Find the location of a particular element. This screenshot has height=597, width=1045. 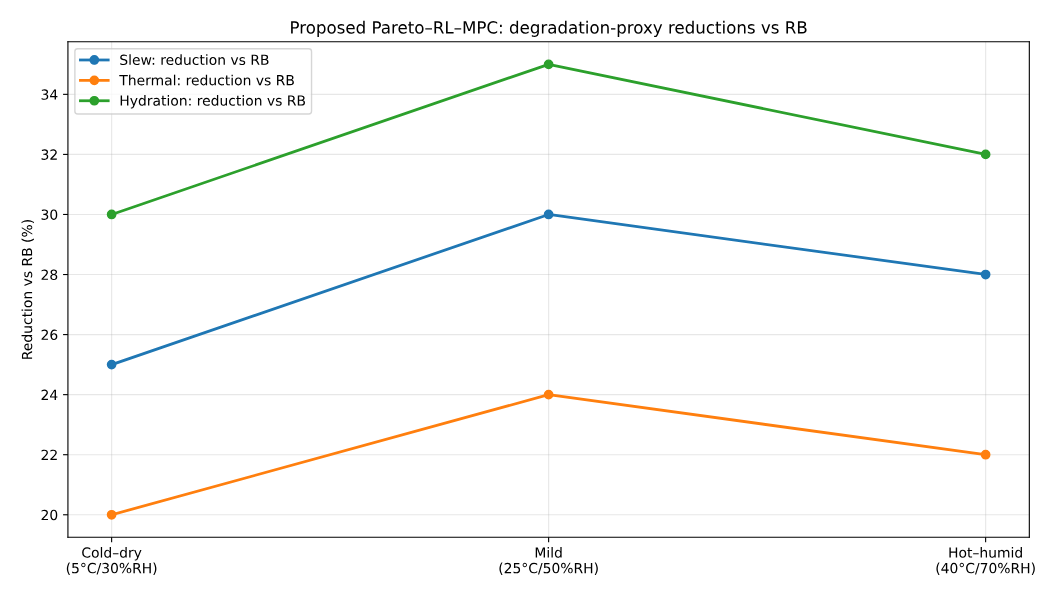

y-tick-label: 20 is located at coordinates (49, 515).